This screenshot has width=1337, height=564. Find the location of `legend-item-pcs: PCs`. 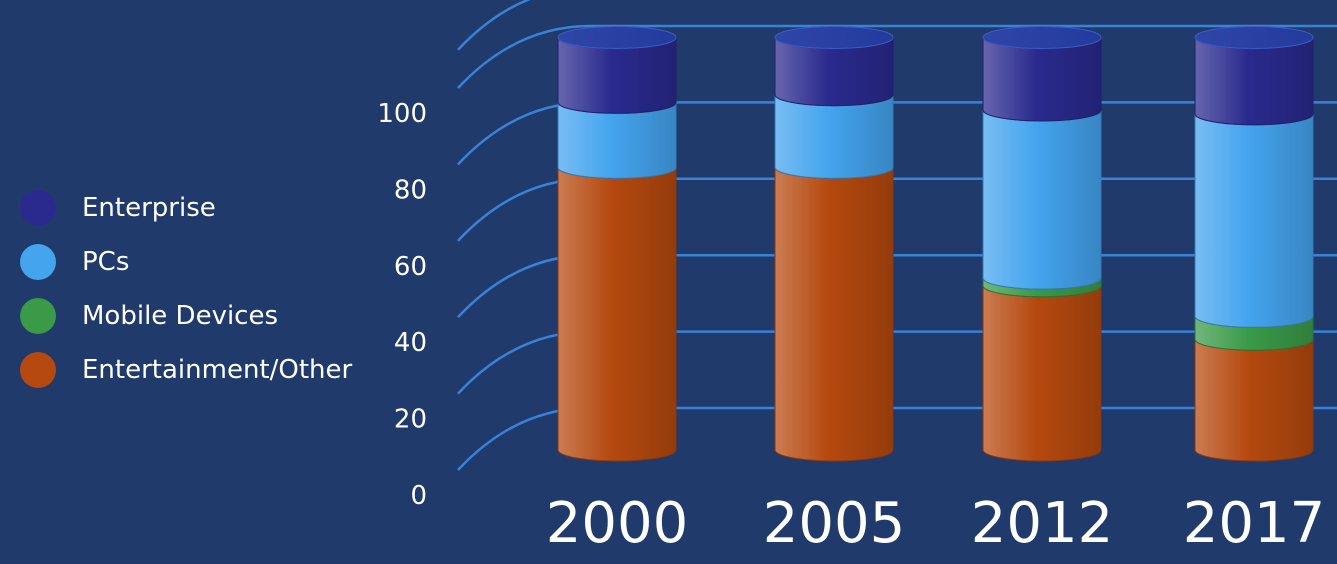

legend-item-pcs: PCs is located at coordinates (186, 262).